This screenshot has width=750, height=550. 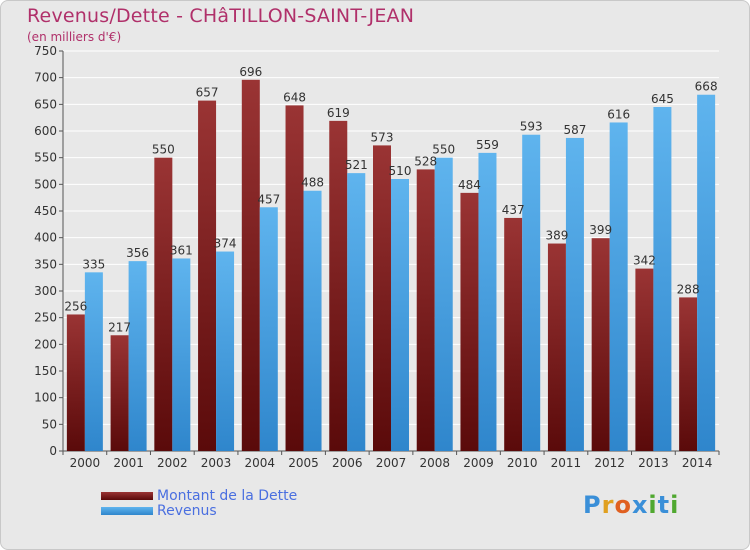 What do you see at coordinates (45, 398) in the screenshot?
I see `y-tick-label: 100` at bounding box center [45, 398].